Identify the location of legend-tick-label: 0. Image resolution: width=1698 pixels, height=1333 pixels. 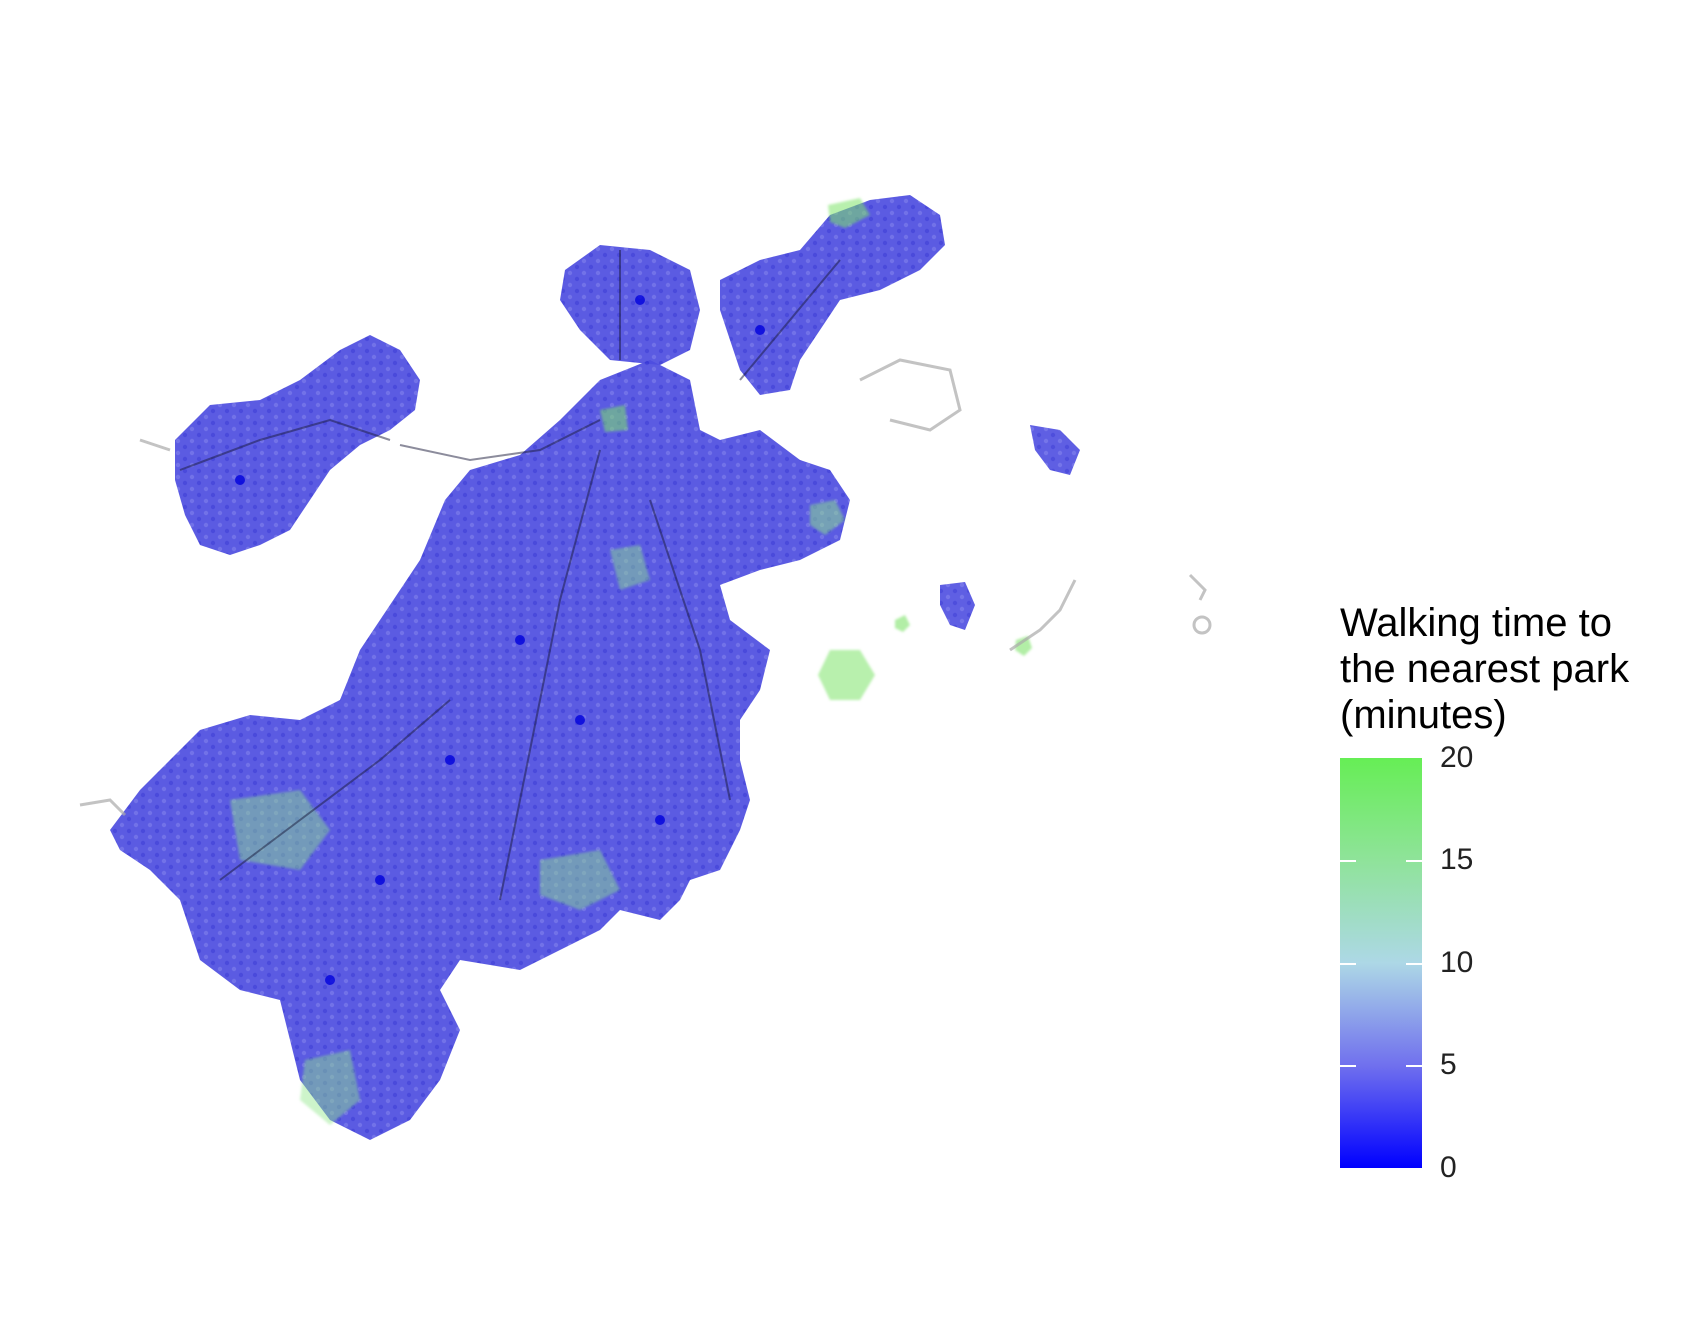
(1448, 1167).